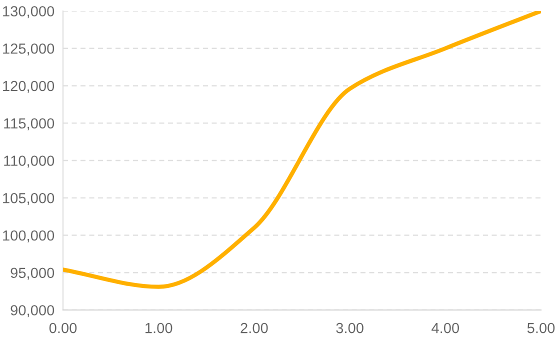  Describe the element at coordinates (28, 49) in the screenshot. I see `y-tick-label: 125,000` at that location.